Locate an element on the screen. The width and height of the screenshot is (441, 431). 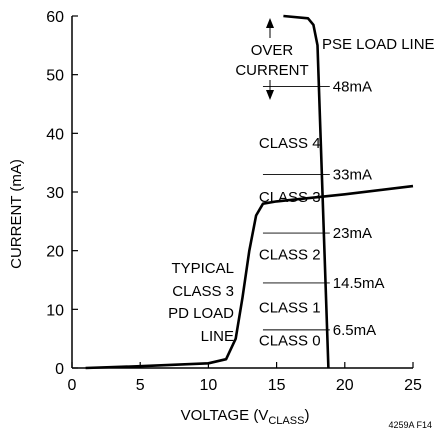
y-tick-label: 30 is located at coordinates (55, 193).